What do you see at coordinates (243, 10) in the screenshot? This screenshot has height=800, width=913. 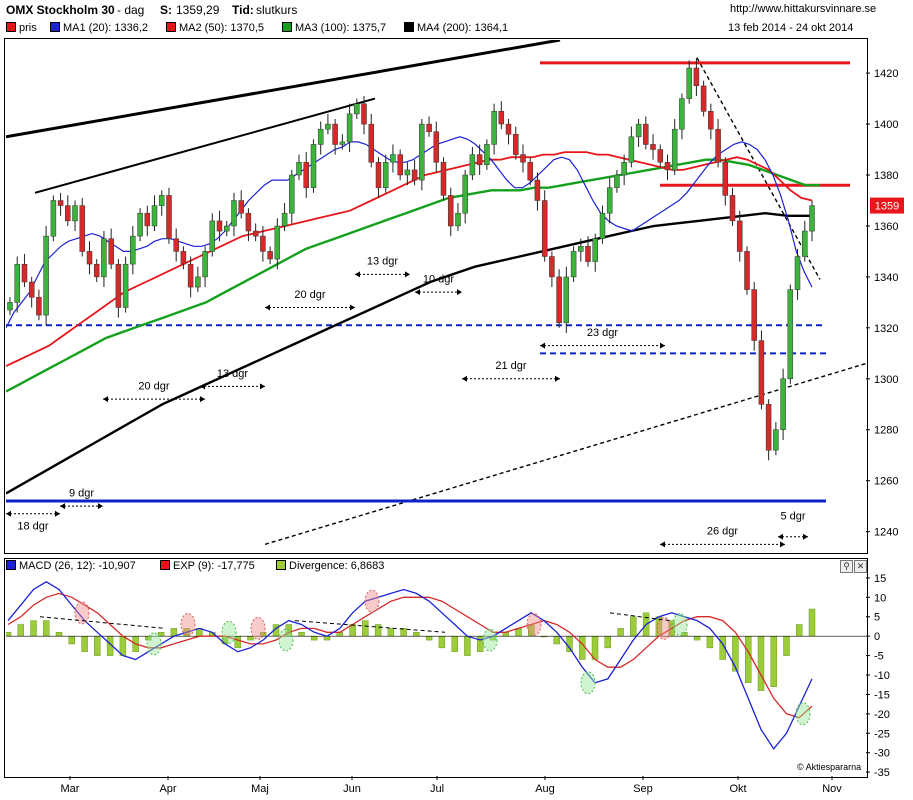 I see `time-label: Tid:` at bounding box center [243, 10].